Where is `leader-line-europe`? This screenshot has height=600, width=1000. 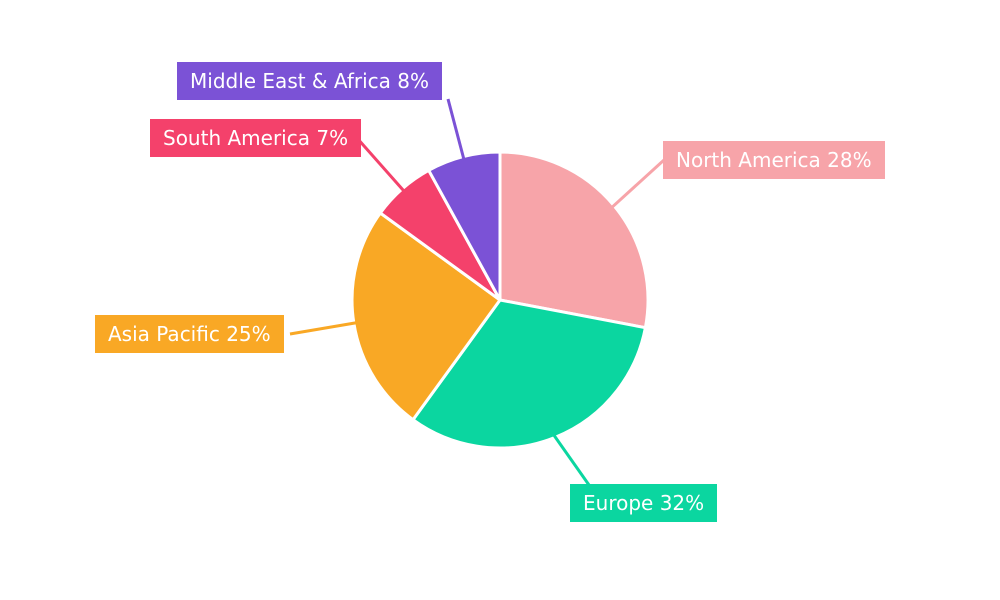
leader-line-europe is located at coordinates (571, 459).